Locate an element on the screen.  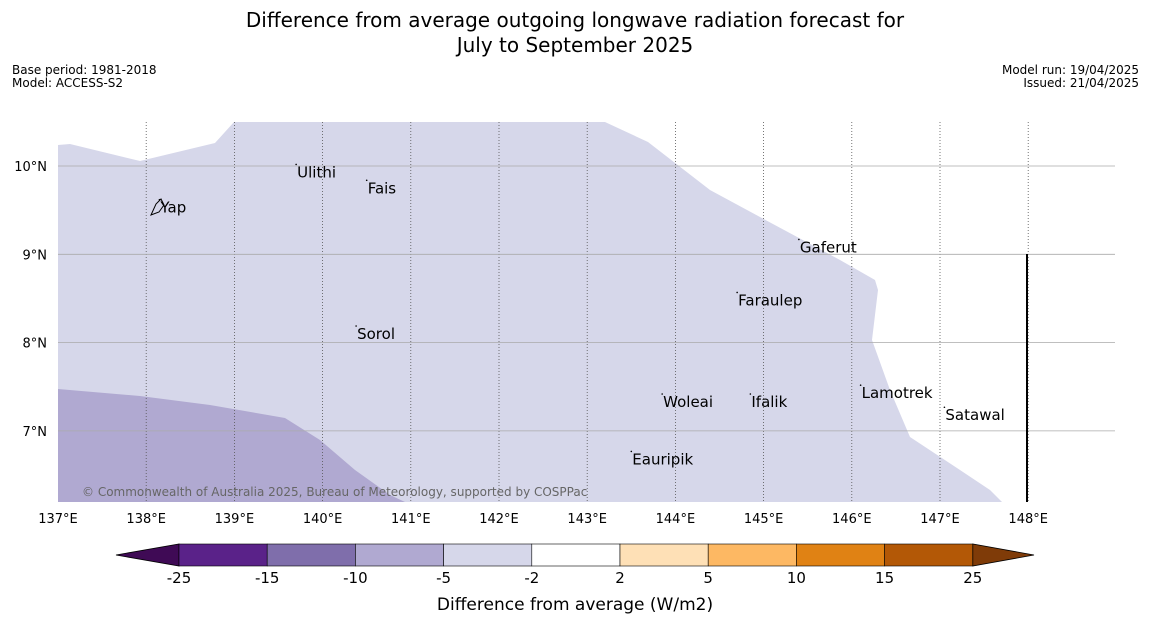
place-label: Faraulep is located at coordinates (770, 300).